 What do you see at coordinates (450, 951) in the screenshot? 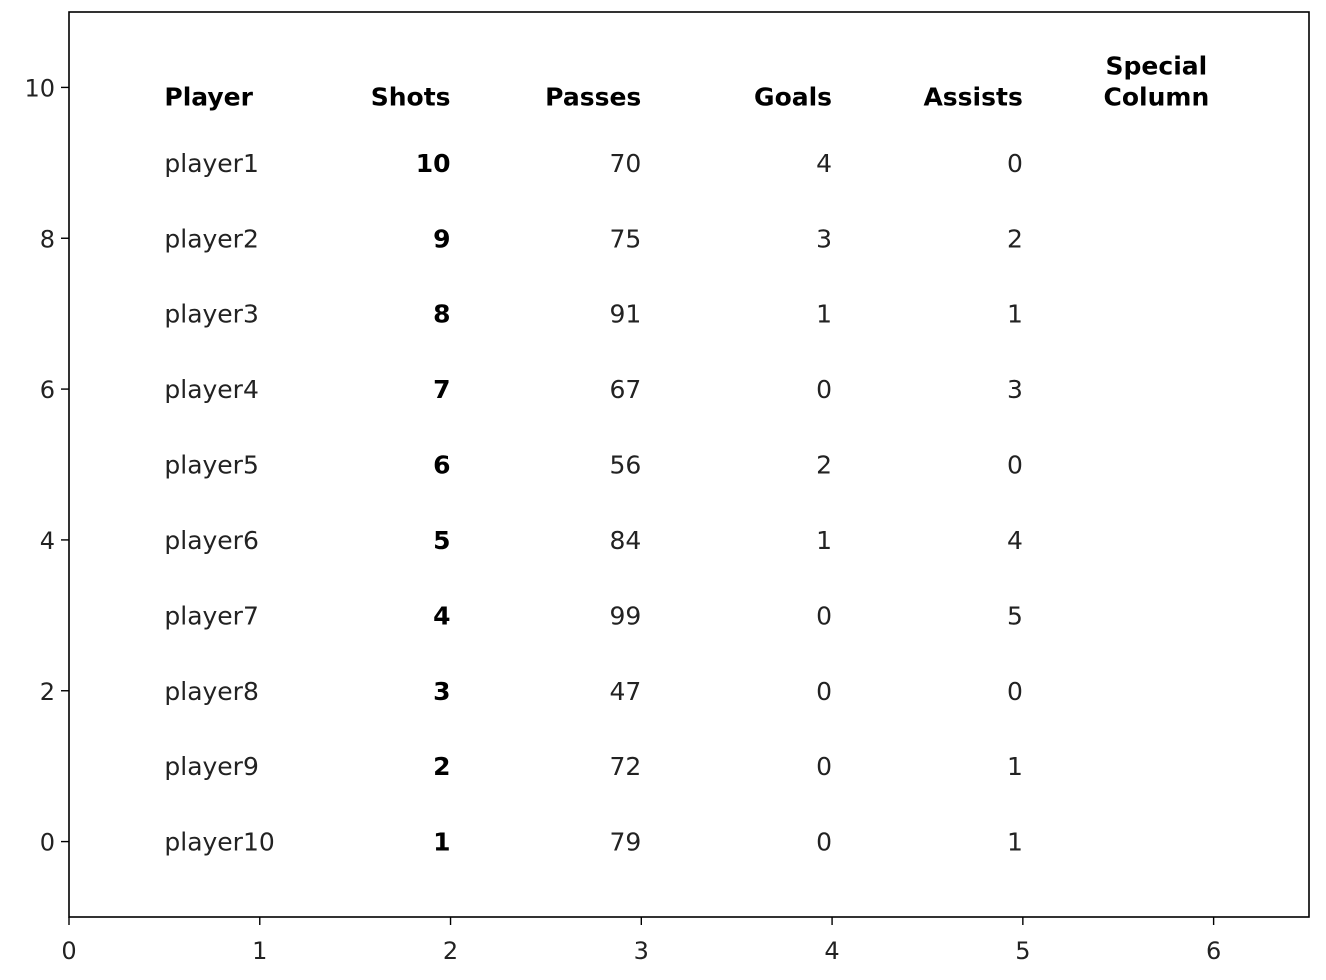
I see `x-tick-label: 2` at bounding box center [450, 951].